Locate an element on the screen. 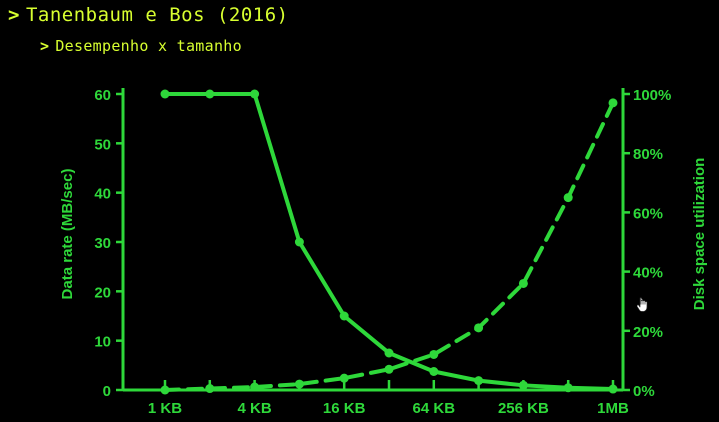 This screenshot has height=422, width=719. x-tick-label: 16 KB is located at coordinates (344, 408).